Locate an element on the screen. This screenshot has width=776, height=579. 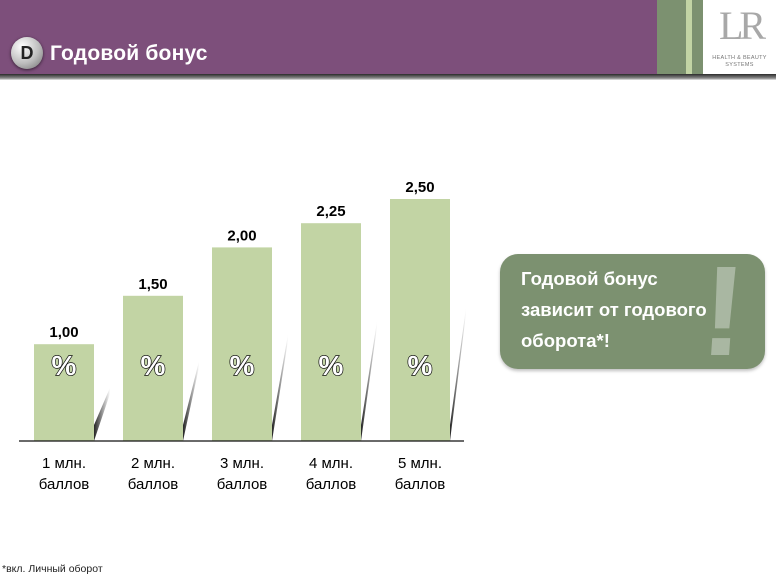
header-stripe-light is located at coordinates (689, 37).